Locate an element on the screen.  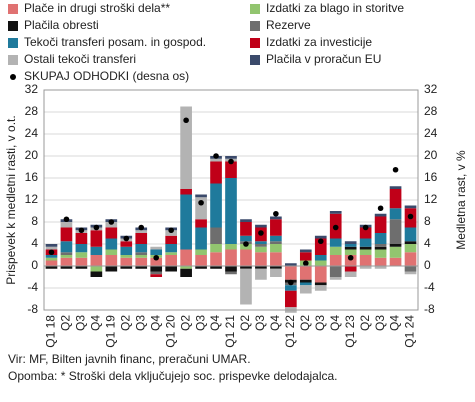
legend-label: Tekoči transferi posam. in gospod. is located at coordinates (115, 42).